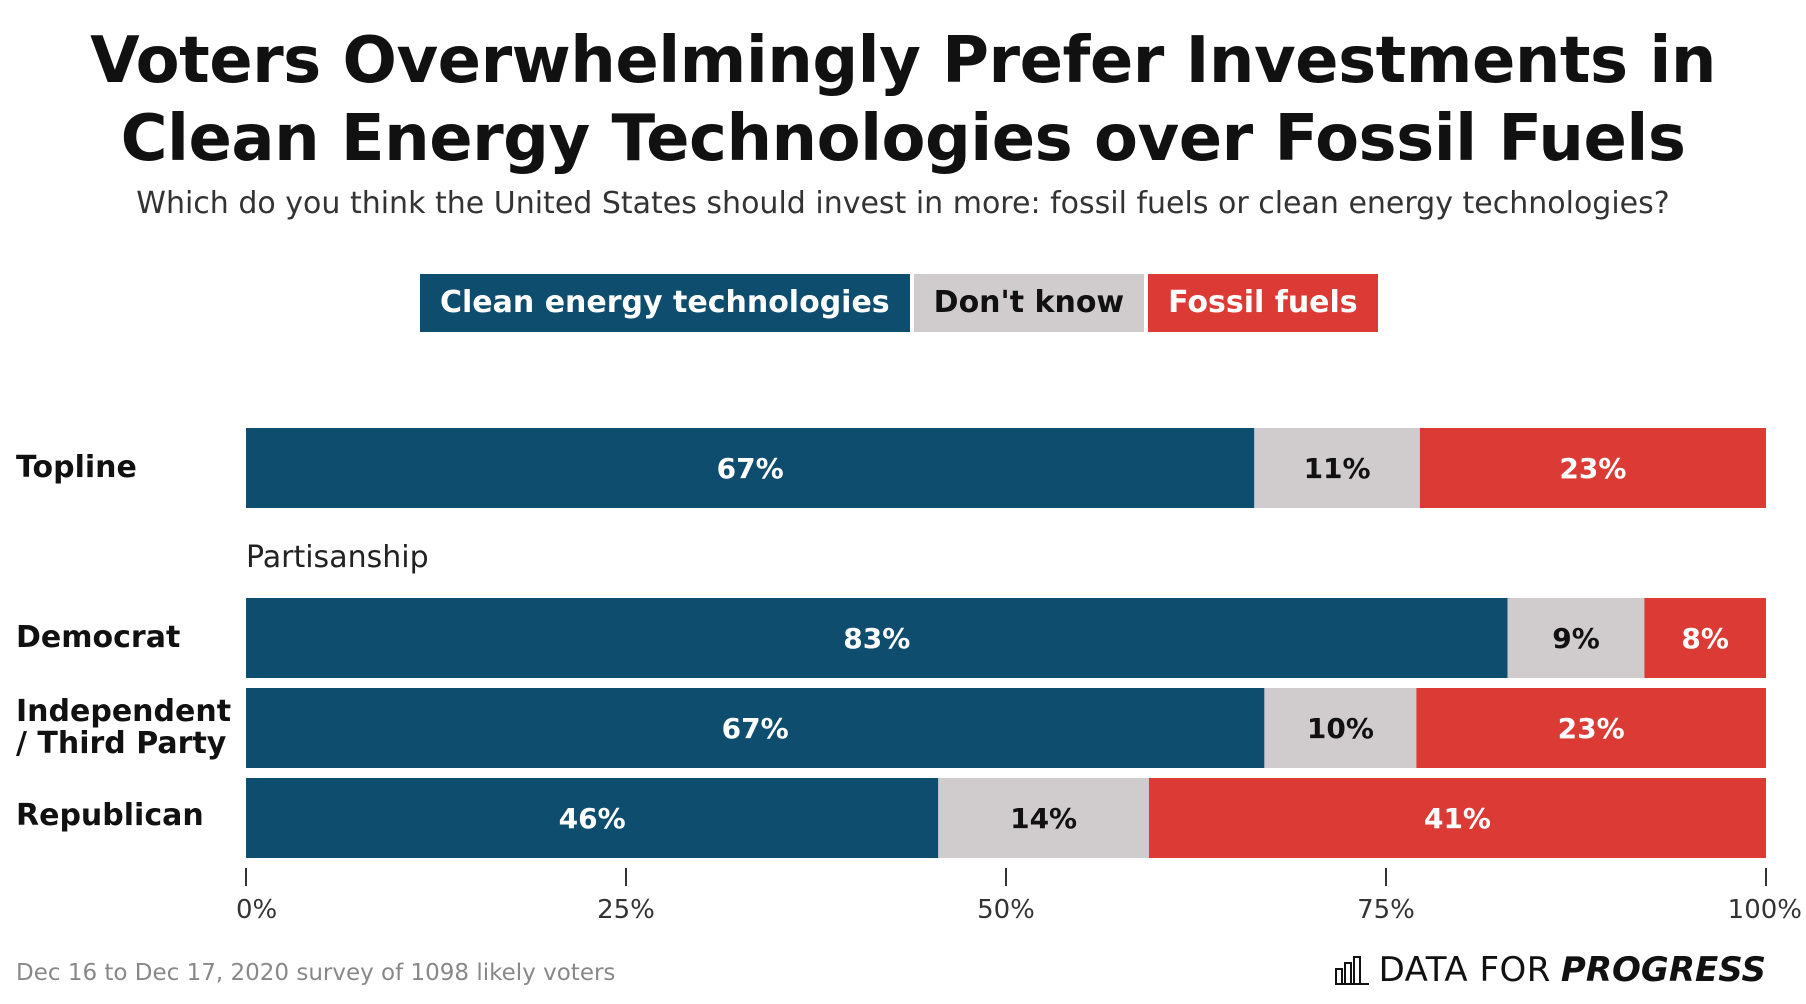  I want to click on x-tick-label-0: 0%, so click(256, 910).